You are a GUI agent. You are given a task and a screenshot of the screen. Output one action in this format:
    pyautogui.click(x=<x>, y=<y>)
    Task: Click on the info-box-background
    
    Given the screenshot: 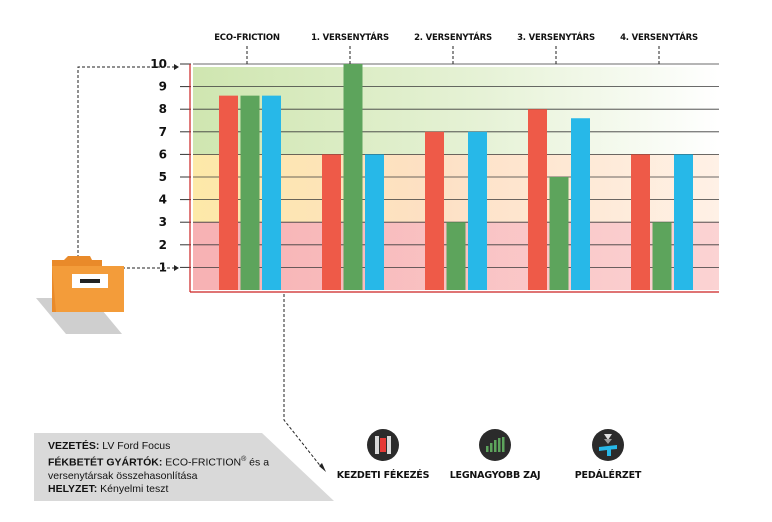 What is the action you would take?
    pyautogui.click(x=184, y=467)
    